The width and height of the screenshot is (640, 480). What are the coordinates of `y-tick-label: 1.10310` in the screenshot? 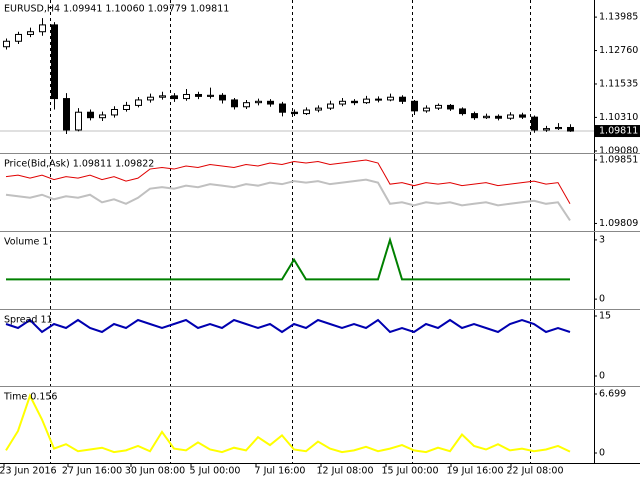 It's located at (618, 117).